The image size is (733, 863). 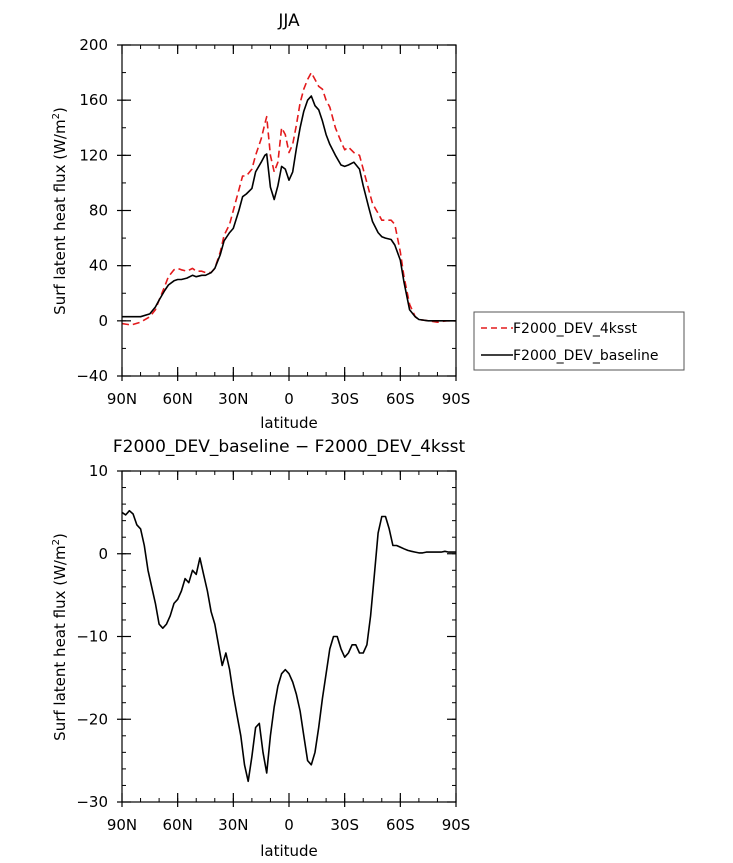 What do you see at coordinates (92, 637) in the screenshot?
I see `y-tick-label: −10` at bounding box center [92, 637].